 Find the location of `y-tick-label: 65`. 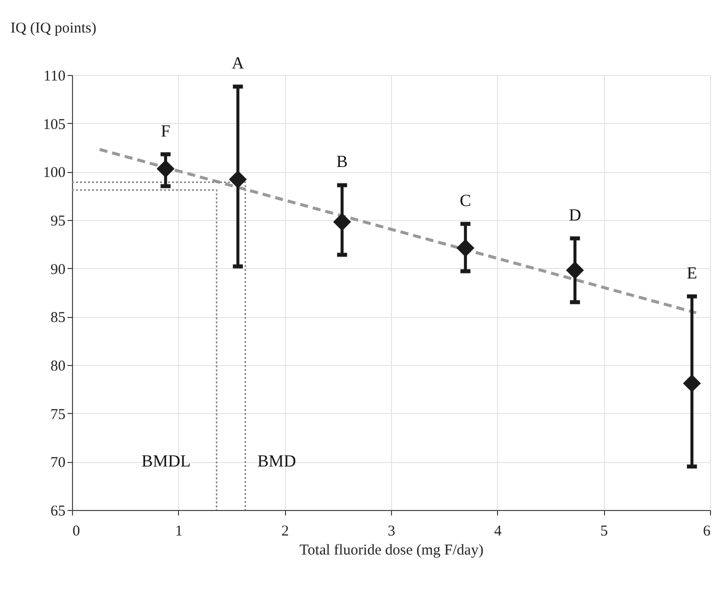

y-tick-label: 65 is located at coordinates (58, 512).